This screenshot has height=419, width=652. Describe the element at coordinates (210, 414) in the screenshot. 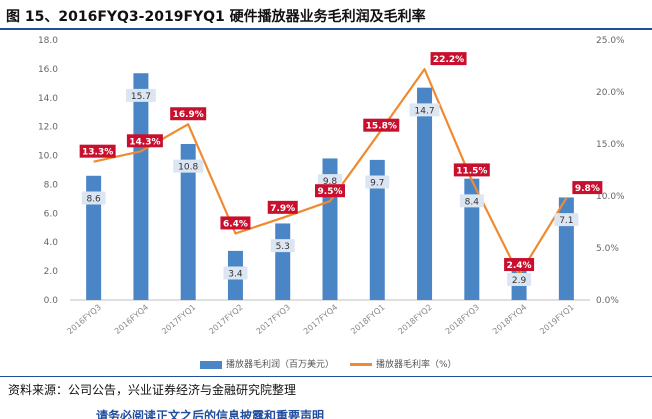

I see `disclaimer-footer: 请务必阅读正文之后的信息披露和重要声明` at that location.